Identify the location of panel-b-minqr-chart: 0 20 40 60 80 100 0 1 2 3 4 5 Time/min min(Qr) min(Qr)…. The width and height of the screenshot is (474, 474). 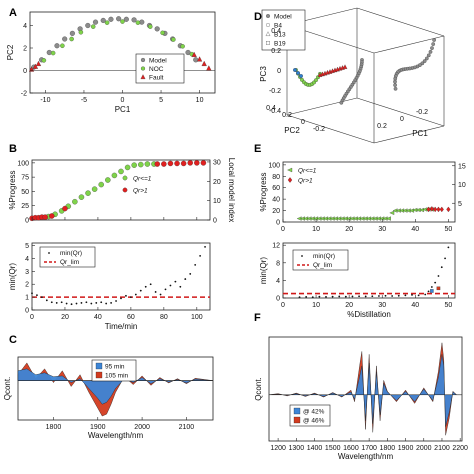
(109, 286).